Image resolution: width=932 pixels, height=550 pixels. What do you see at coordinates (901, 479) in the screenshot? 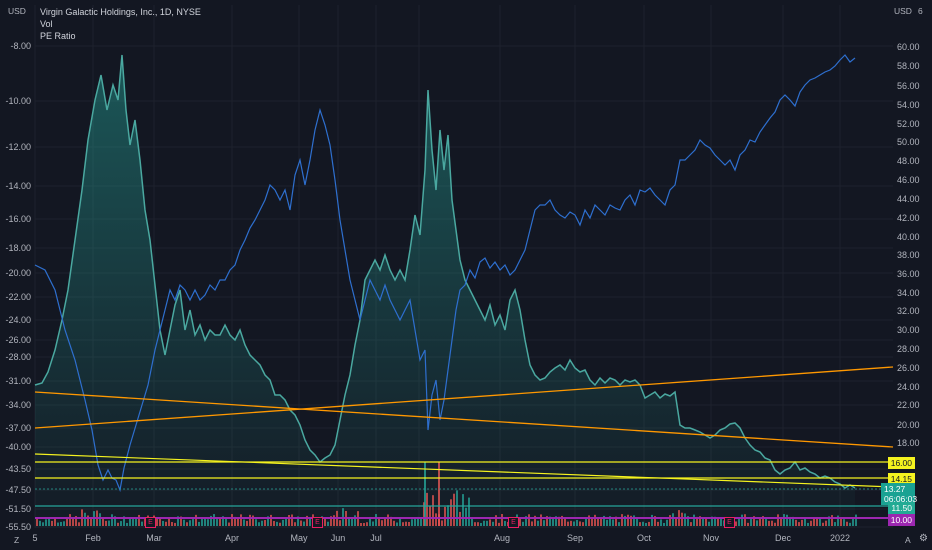
I see `price-badge-14-15: 14.15` at bounding box center [901, 479].